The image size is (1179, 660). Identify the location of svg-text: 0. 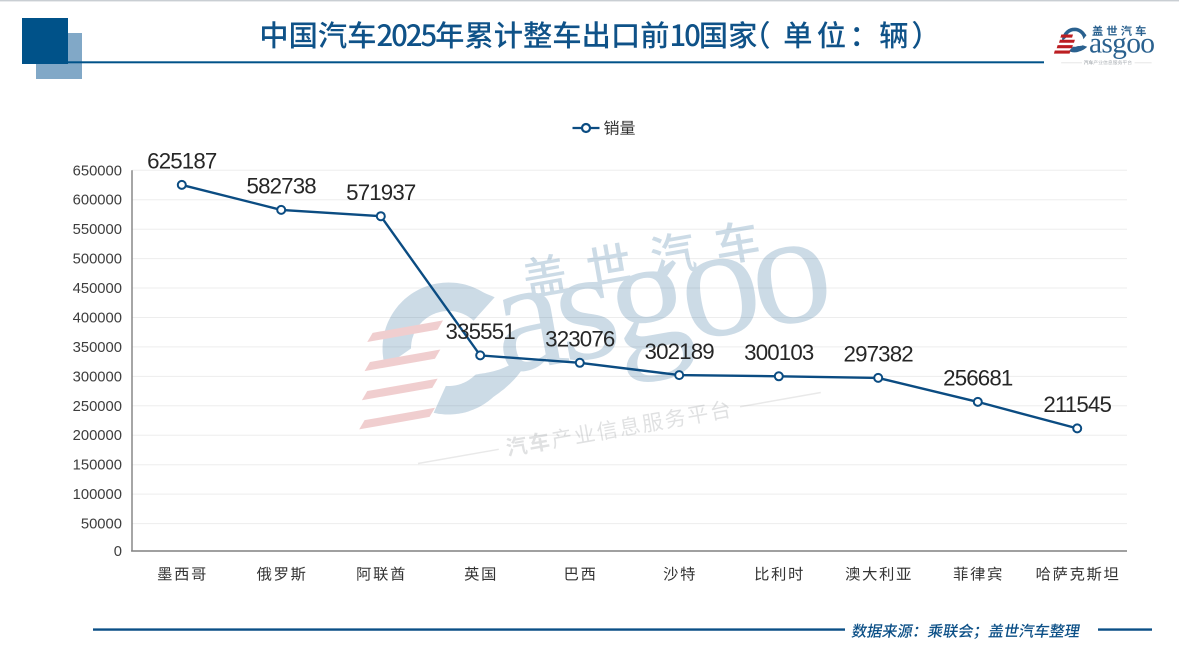
(118, 552).